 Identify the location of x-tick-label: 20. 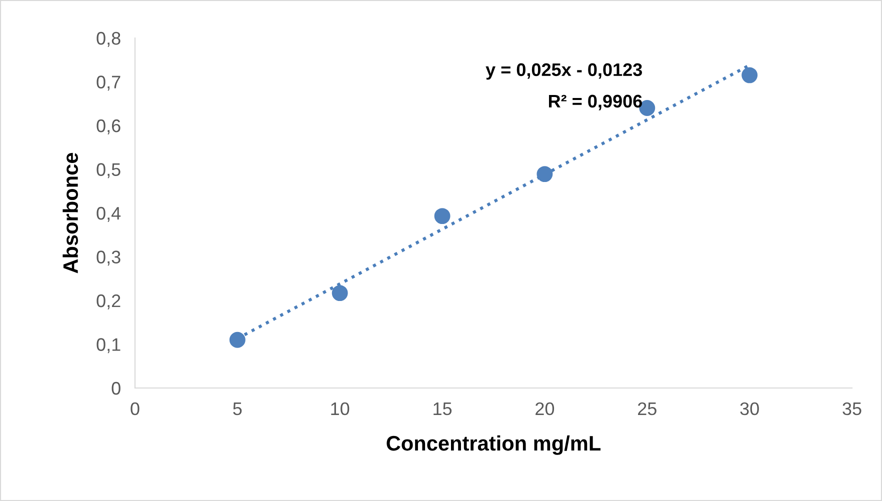
(545, 409).